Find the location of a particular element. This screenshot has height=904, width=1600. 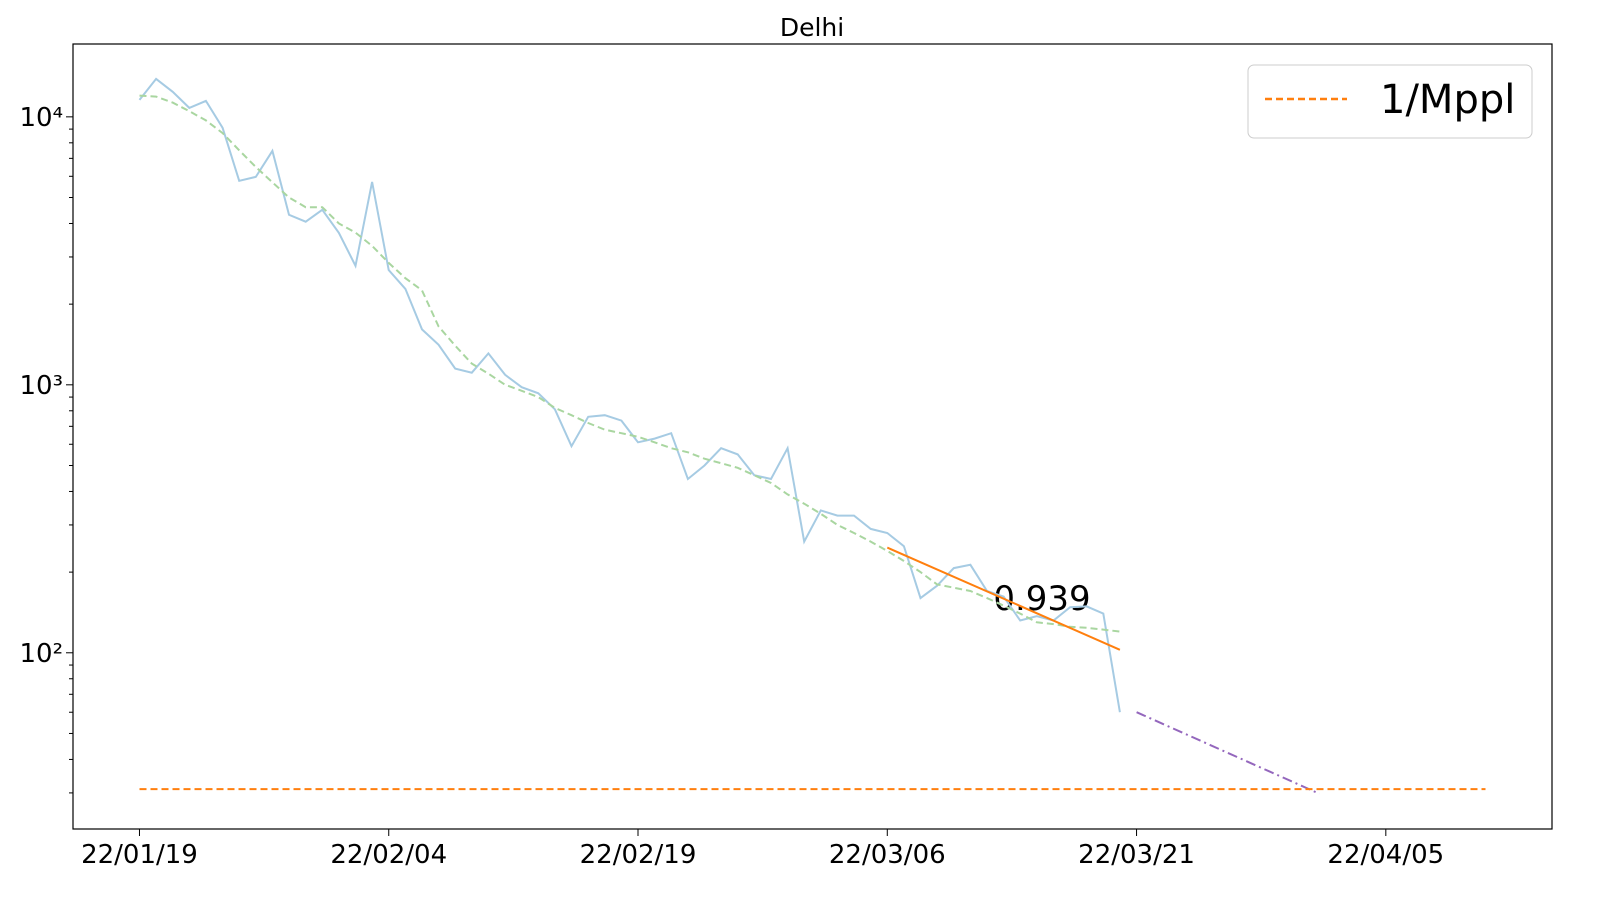

chart-title: Delhi is located at coordinates (812, 27).